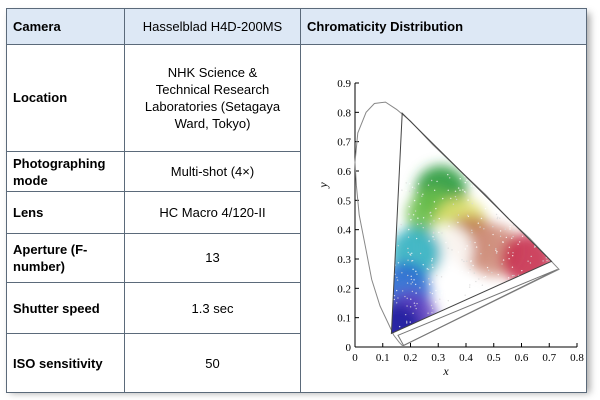  I want to click on table-row: ISO sensitivity 50, so click(296, 363).